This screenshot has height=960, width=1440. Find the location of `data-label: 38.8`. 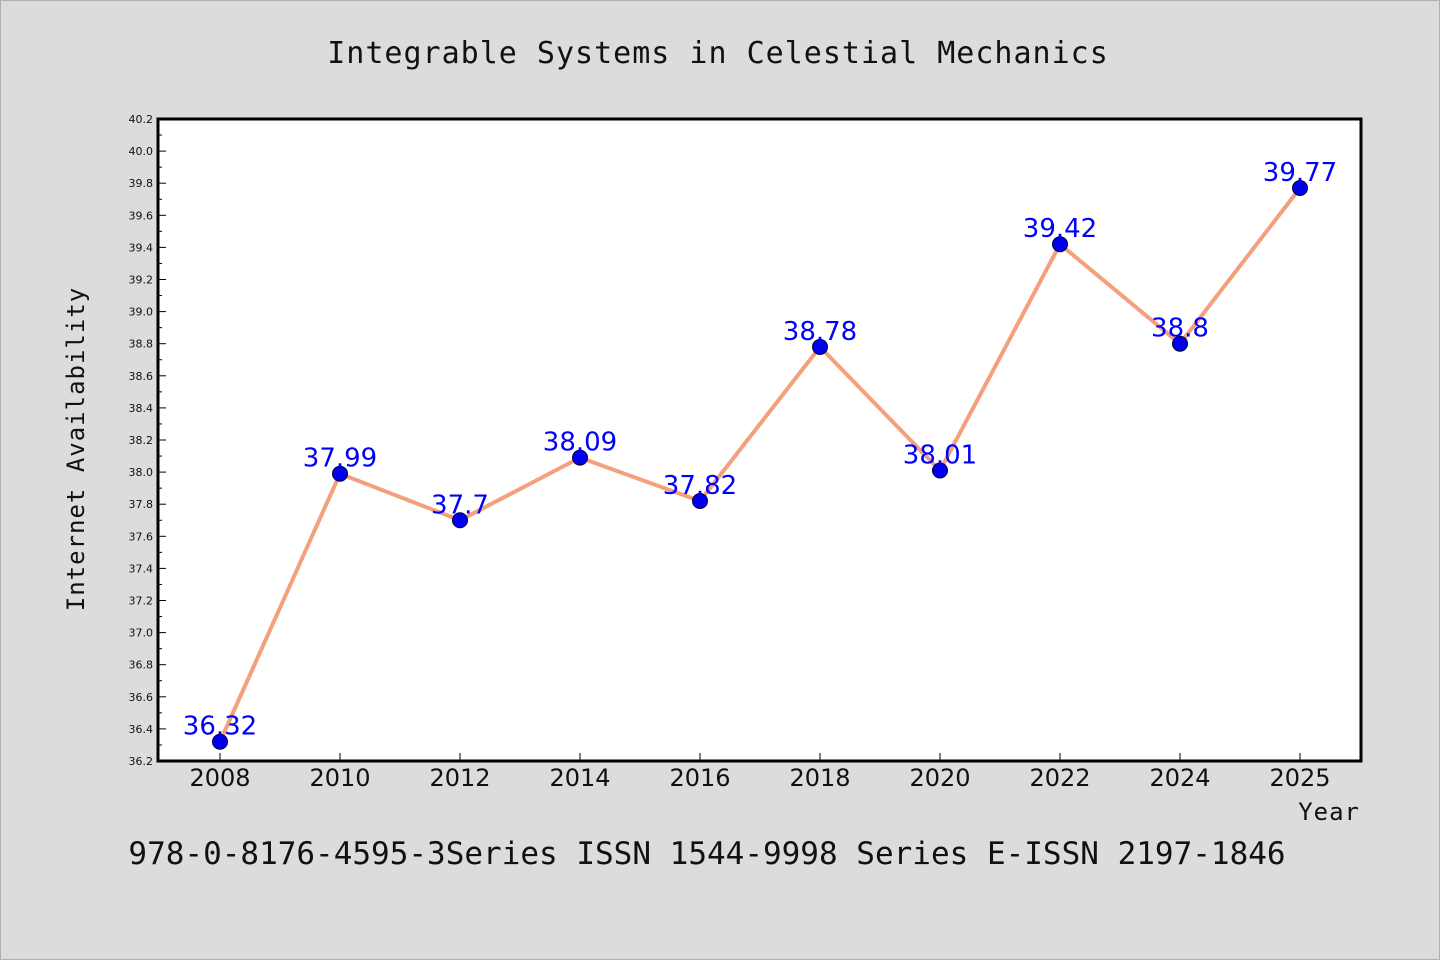

data-label: 38.8 is located at coordinates (1180, 329).